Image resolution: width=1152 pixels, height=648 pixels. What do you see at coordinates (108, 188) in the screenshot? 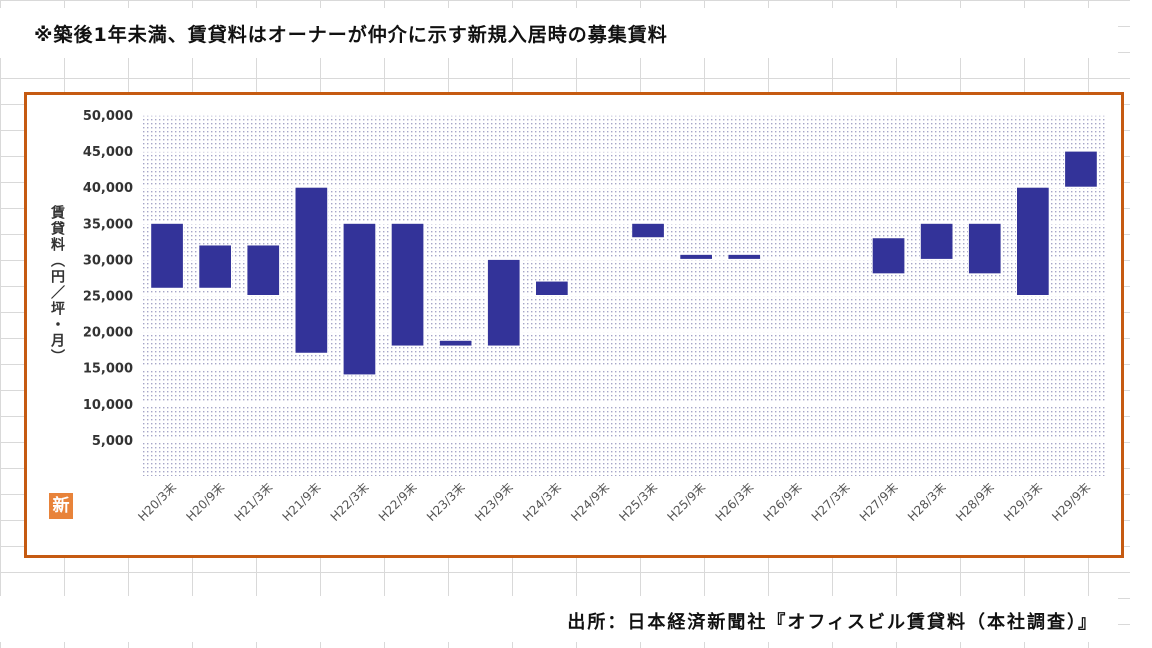
I see `y-tick-label: 40,000` at bounding box center [108, 188].